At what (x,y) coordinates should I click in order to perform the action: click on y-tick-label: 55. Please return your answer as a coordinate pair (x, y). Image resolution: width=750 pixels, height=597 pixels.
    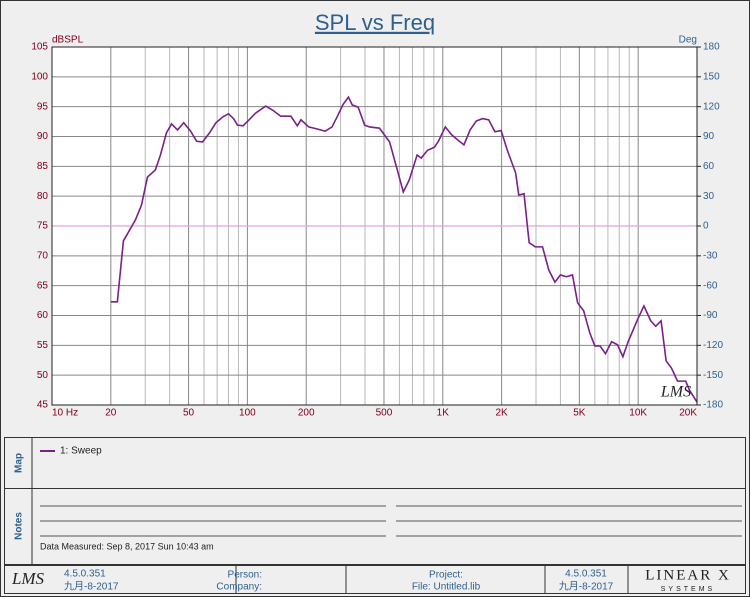
    Looking at the image, I should click on (43, 345).